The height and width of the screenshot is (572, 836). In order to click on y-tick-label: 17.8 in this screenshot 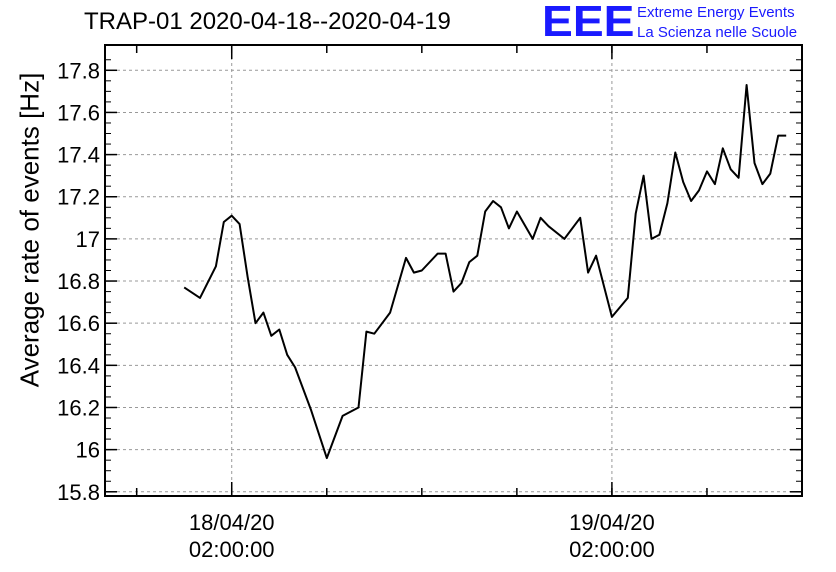, I will do `click(78, 70)`.